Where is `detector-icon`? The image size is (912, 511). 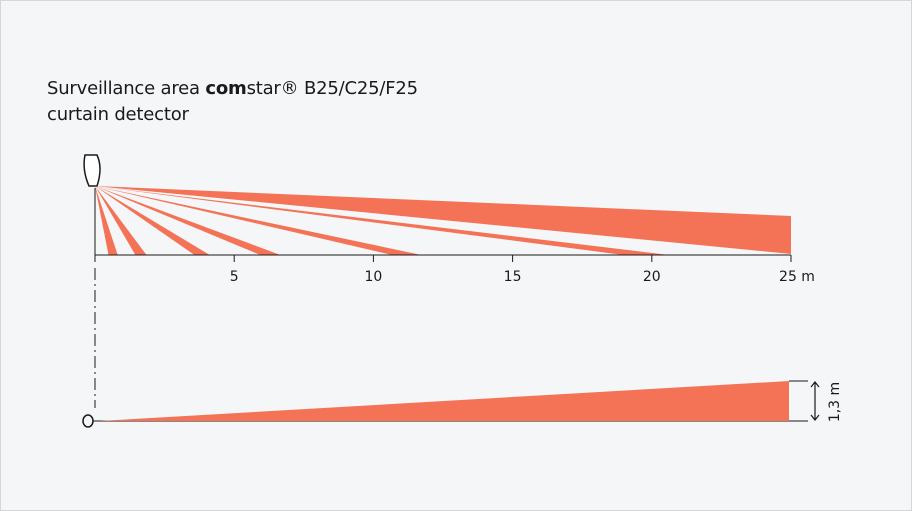 detector-icon is located at coordinates (92, 170).